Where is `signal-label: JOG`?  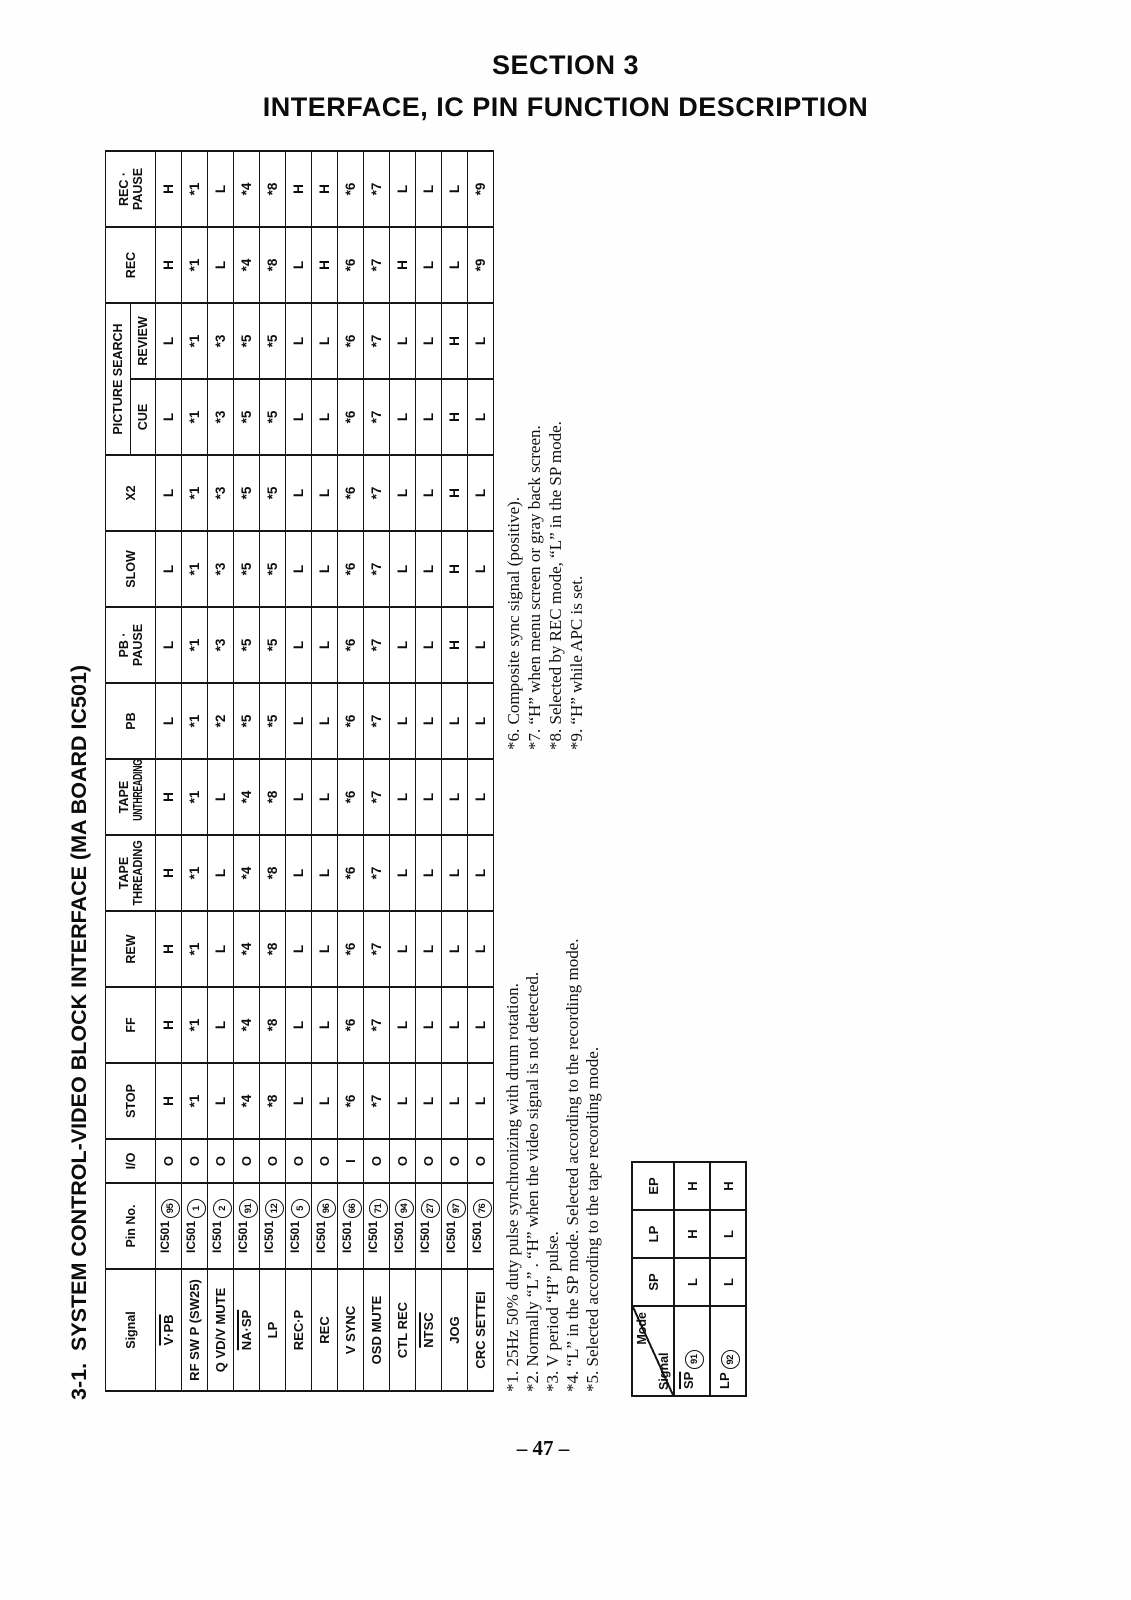
signal-label: JOG is located at coordinates (454, 1330).